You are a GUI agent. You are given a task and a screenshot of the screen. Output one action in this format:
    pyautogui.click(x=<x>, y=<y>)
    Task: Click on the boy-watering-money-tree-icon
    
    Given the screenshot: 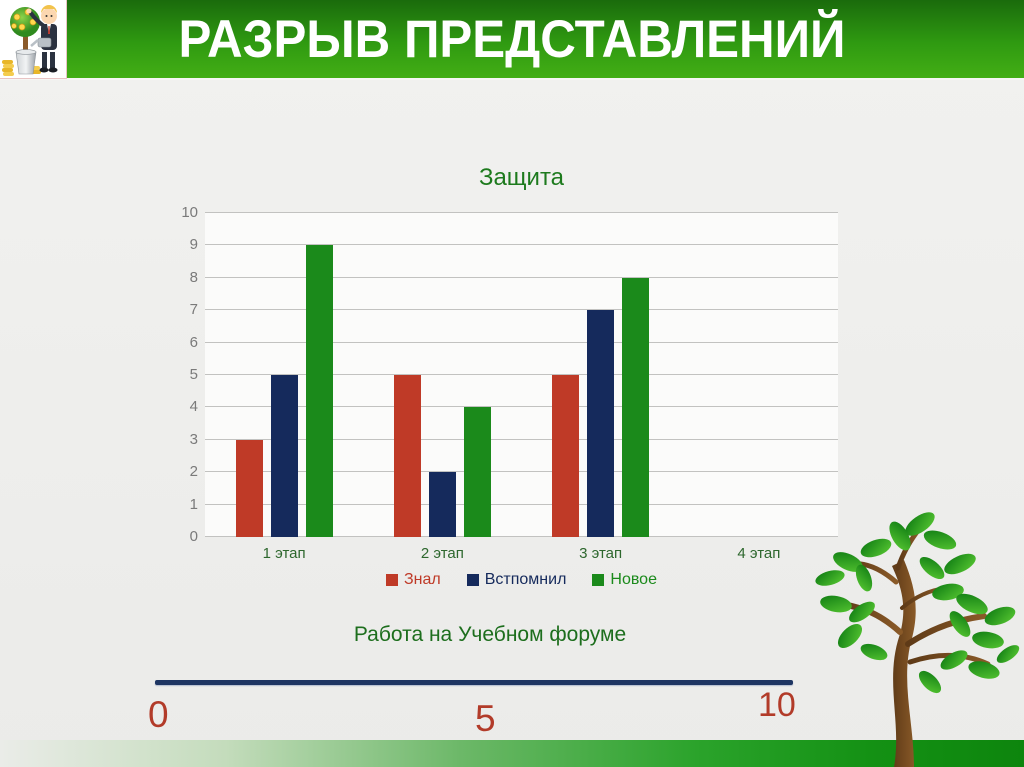 What is the action you would take?
    pyautogui.click(x=33, y=39)
    